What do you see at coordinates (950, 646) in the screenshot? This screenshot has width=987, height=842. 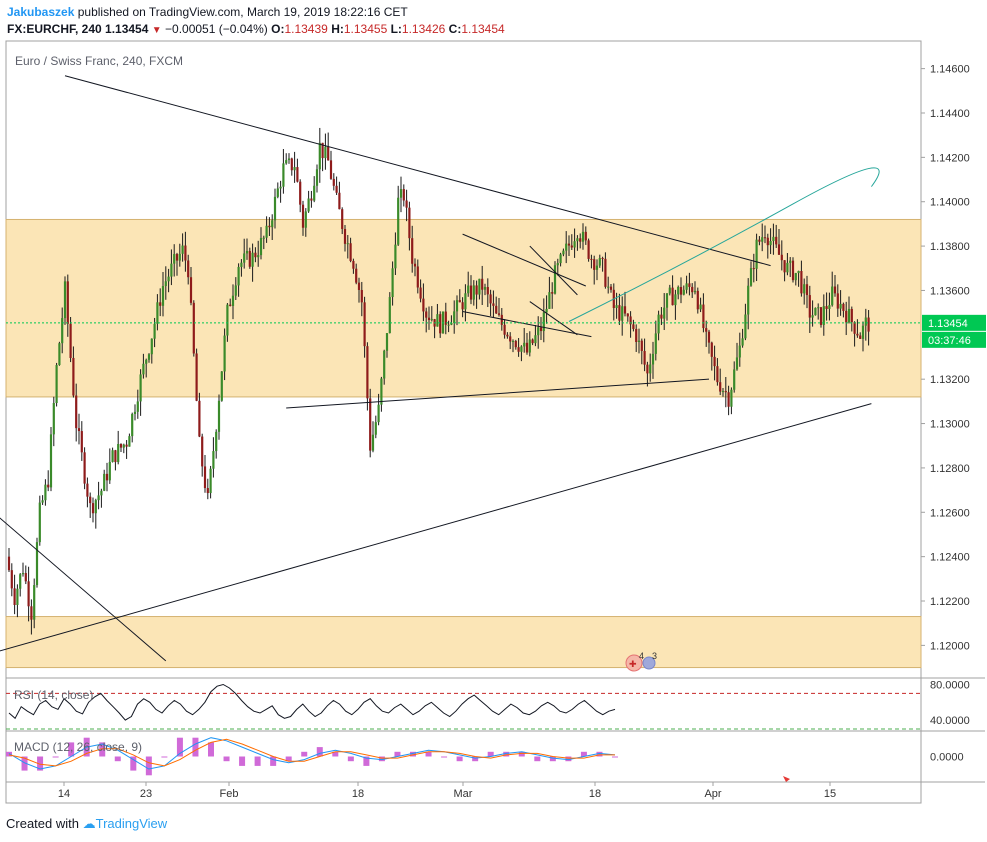 I see `price-tick-label: 1.12000` at bounding box center [950, 646].